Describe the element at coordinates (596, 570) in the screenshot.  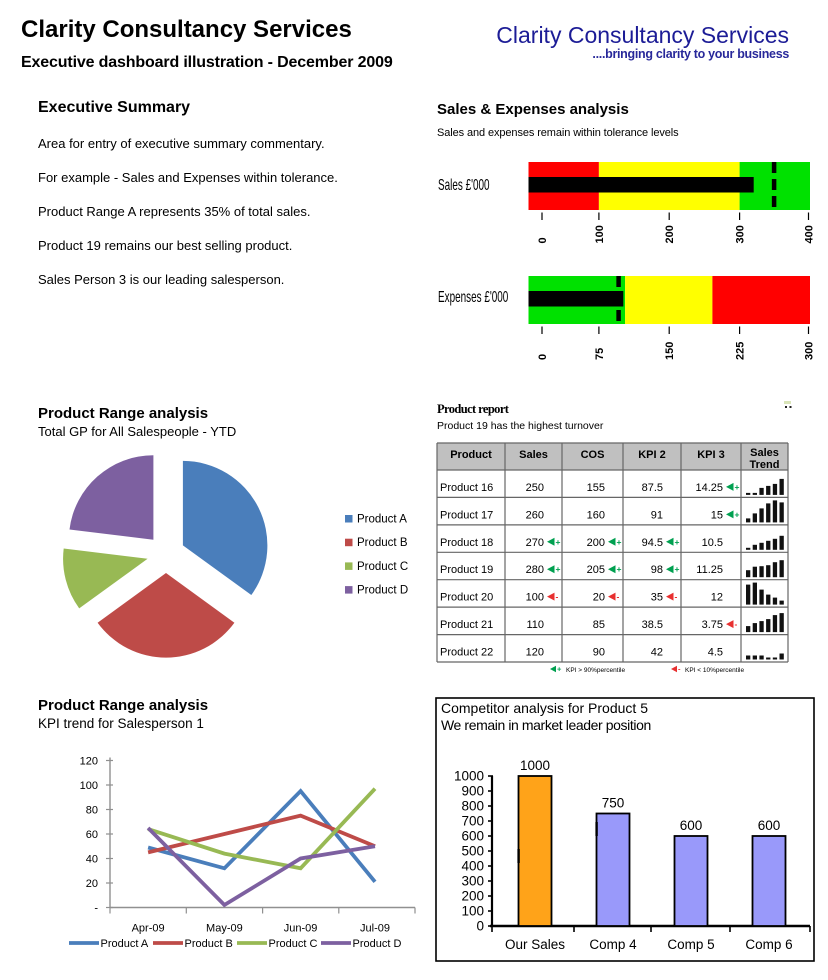
I see `svg-text: 205` at that location.